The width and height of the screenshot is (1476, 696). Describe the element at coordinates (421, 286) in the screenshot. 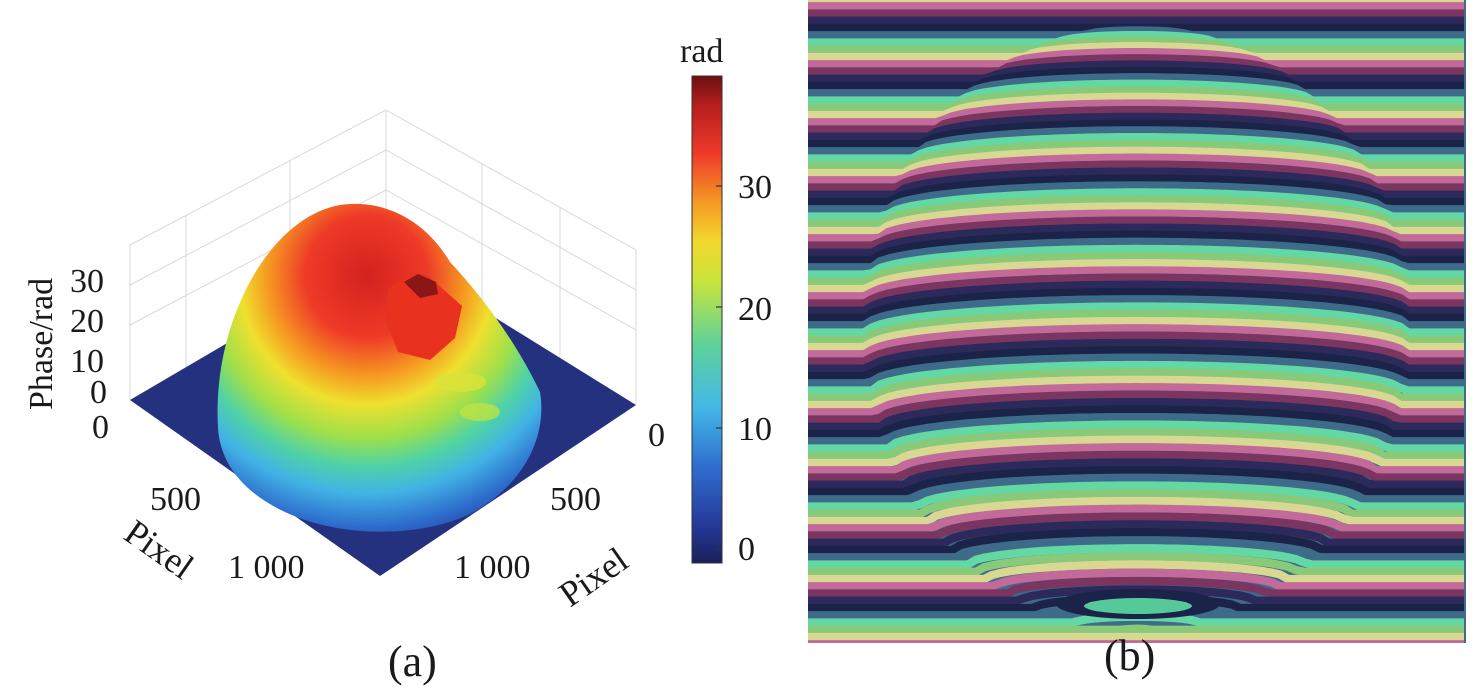

I see `surface-nose-tip` at that location.